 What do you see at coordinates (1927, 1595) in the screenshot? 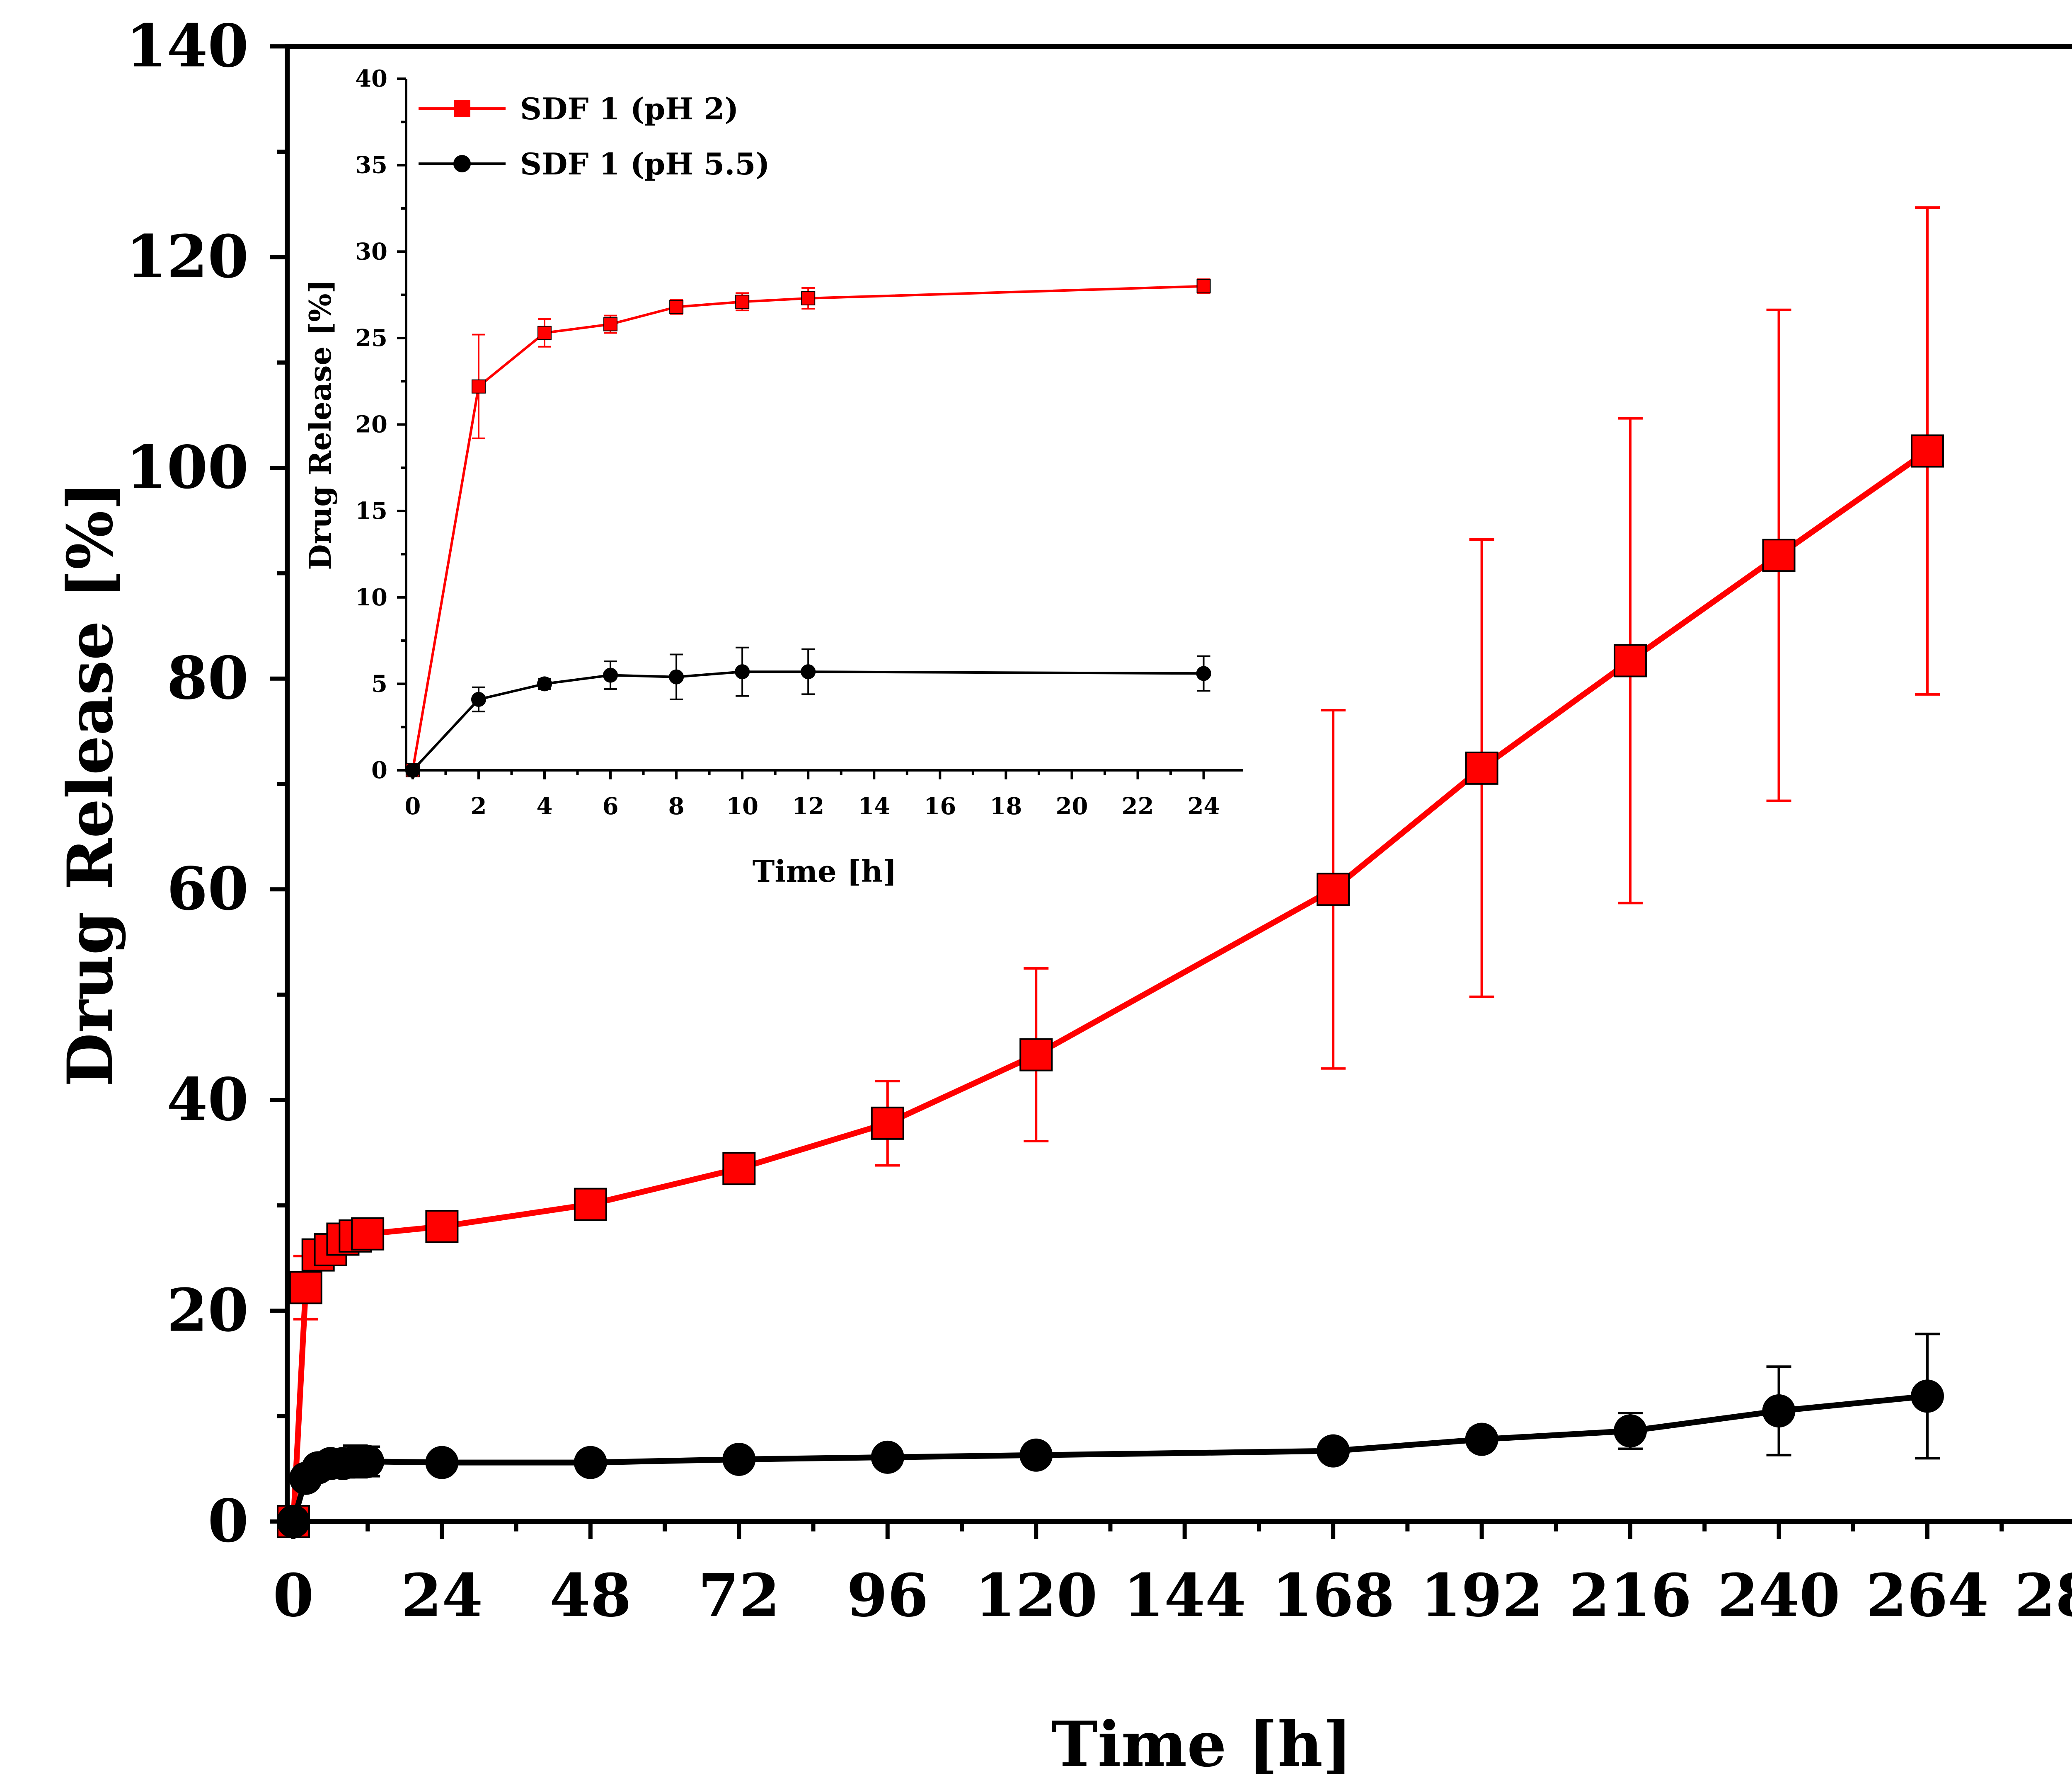
I see `main-x-tick-label: 264` at bounding box center [1927, 1595].